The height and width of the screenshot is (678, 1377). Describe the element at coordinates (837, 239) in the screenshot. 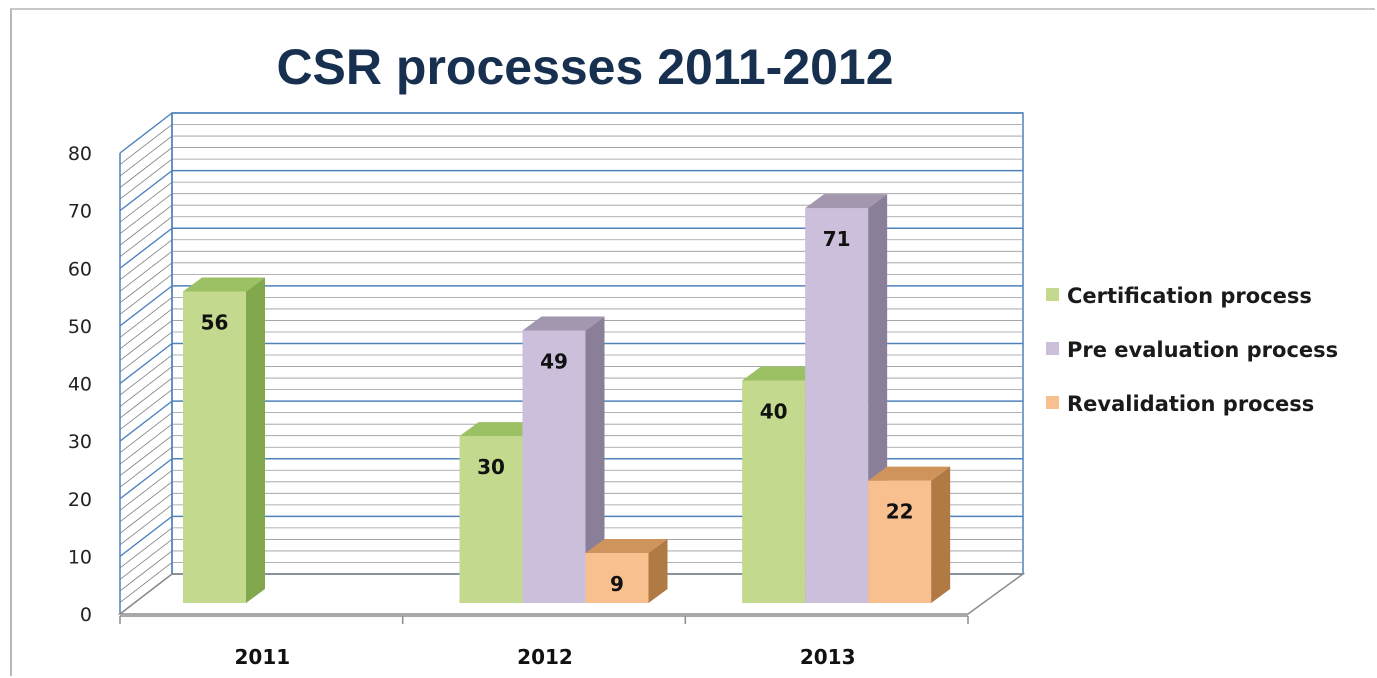

I see `data-label: 71` at that location.